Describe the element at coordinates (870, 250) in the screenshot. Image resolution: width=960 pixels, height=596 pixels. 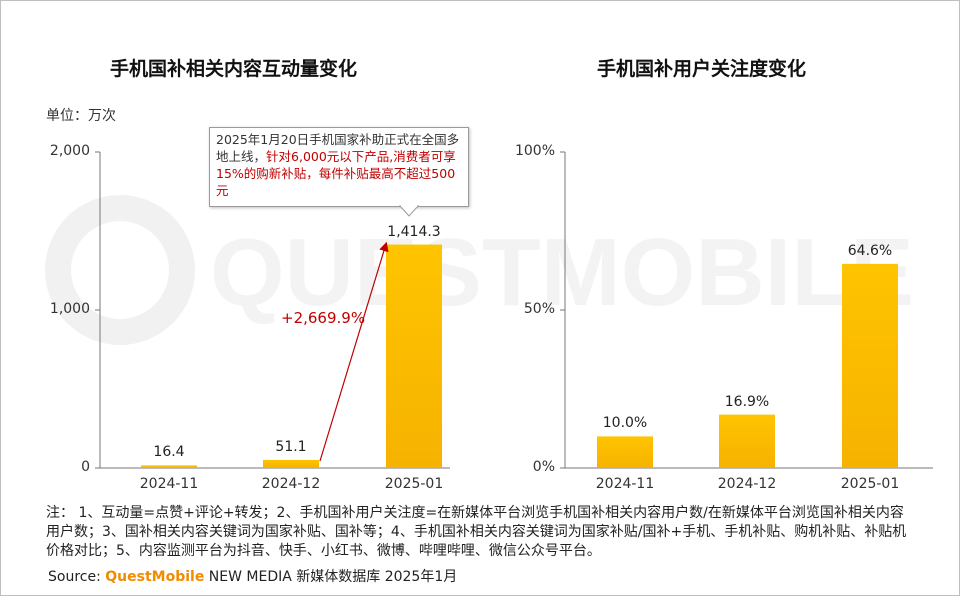
I see `right-data-label: 64.6%` at that location.